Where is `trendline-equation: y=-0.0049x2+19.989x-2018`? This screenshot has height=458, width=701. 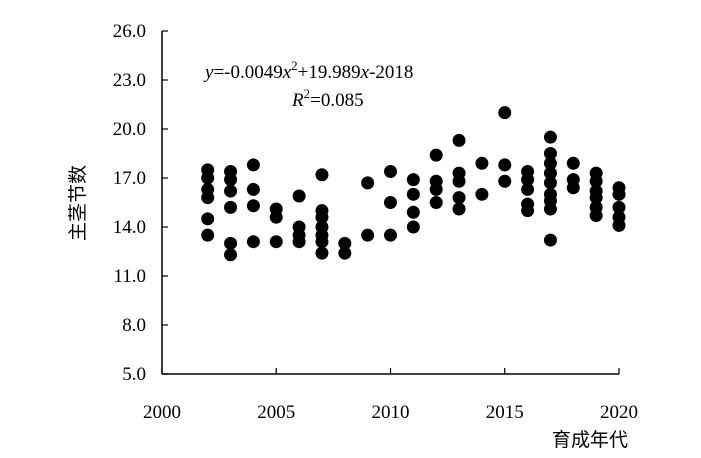 trendline-equation: y=-0.0049x2+19.989x-2018 is located at coordinates (308, 70).